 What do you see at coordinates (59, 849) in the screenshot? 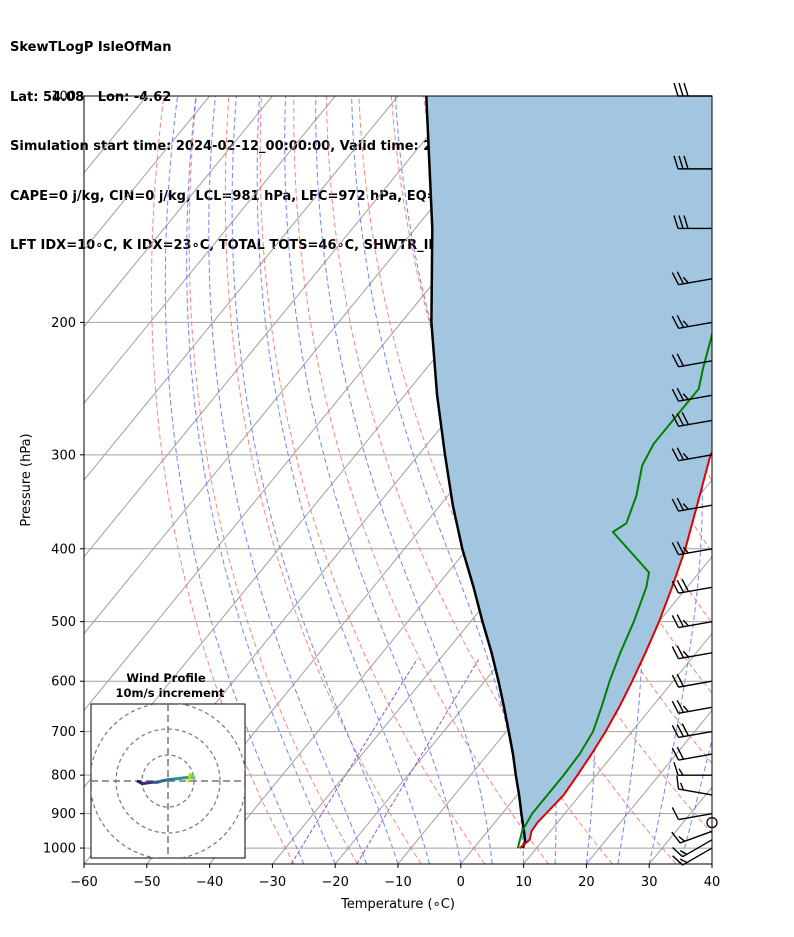
I see `y-tick-label: 1000` at bounding box center [59, 849].